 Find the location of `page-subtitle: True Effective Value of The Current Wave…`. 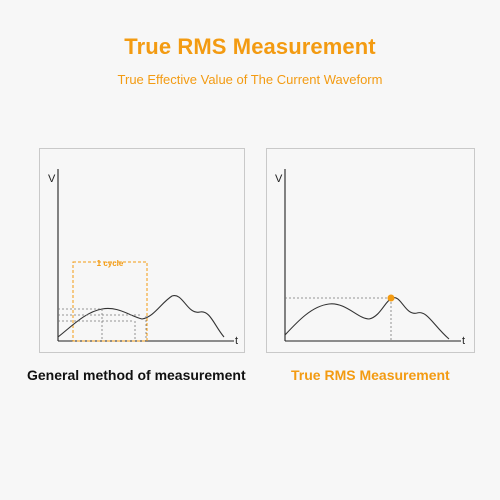

page-subtitle: True Effective Value of The Current Wave… is located at coordinates (250, 79).